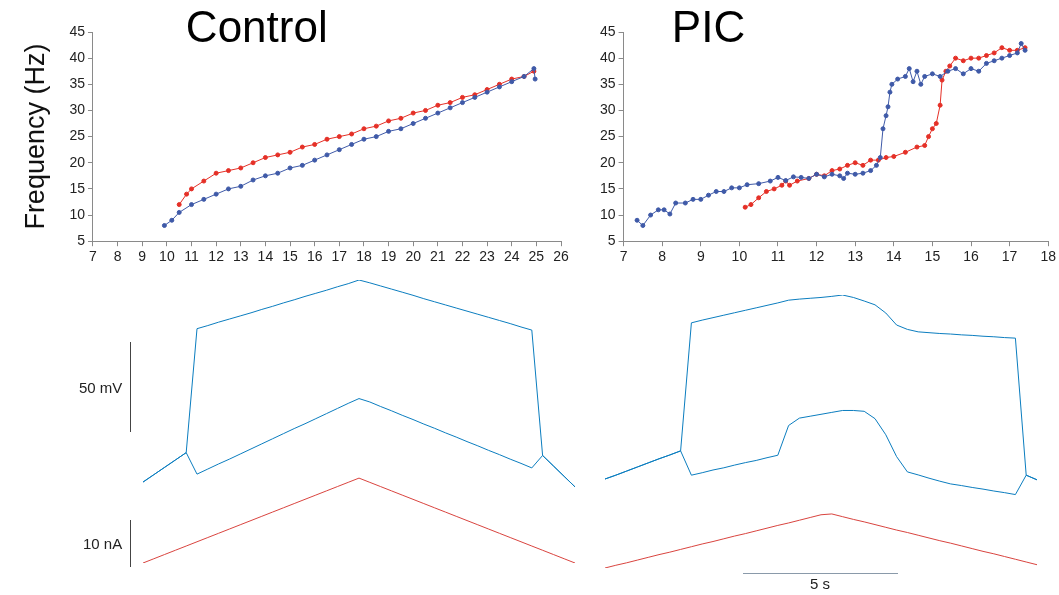  I want to click on x-tick-label: 22, so click(462, 256).